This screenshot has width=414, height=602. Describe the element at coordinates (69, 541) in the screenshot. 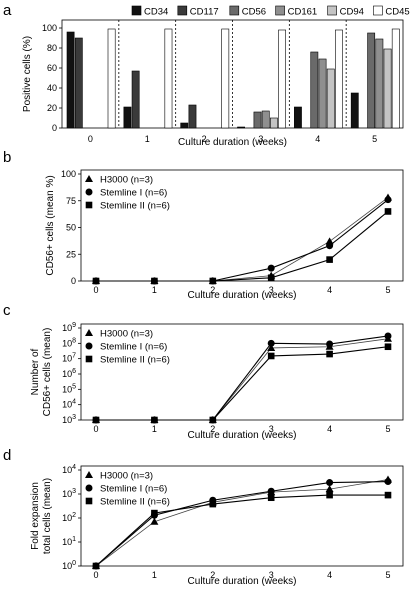

I see `y-tick-label: 10¹` at that location.